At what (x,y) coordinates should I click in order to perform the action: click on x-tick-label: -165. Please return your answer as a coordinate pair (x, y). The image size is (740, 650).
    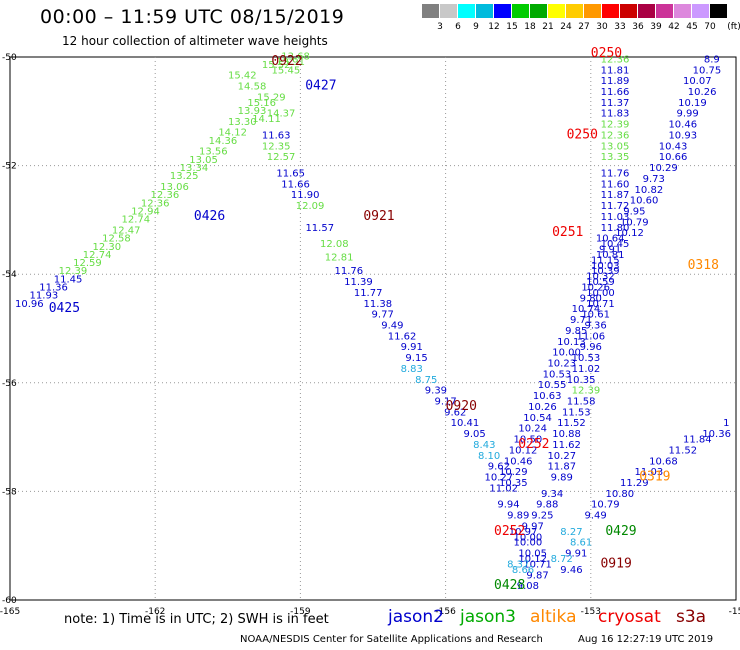
    Looking at the image, I should click on (10, 612).